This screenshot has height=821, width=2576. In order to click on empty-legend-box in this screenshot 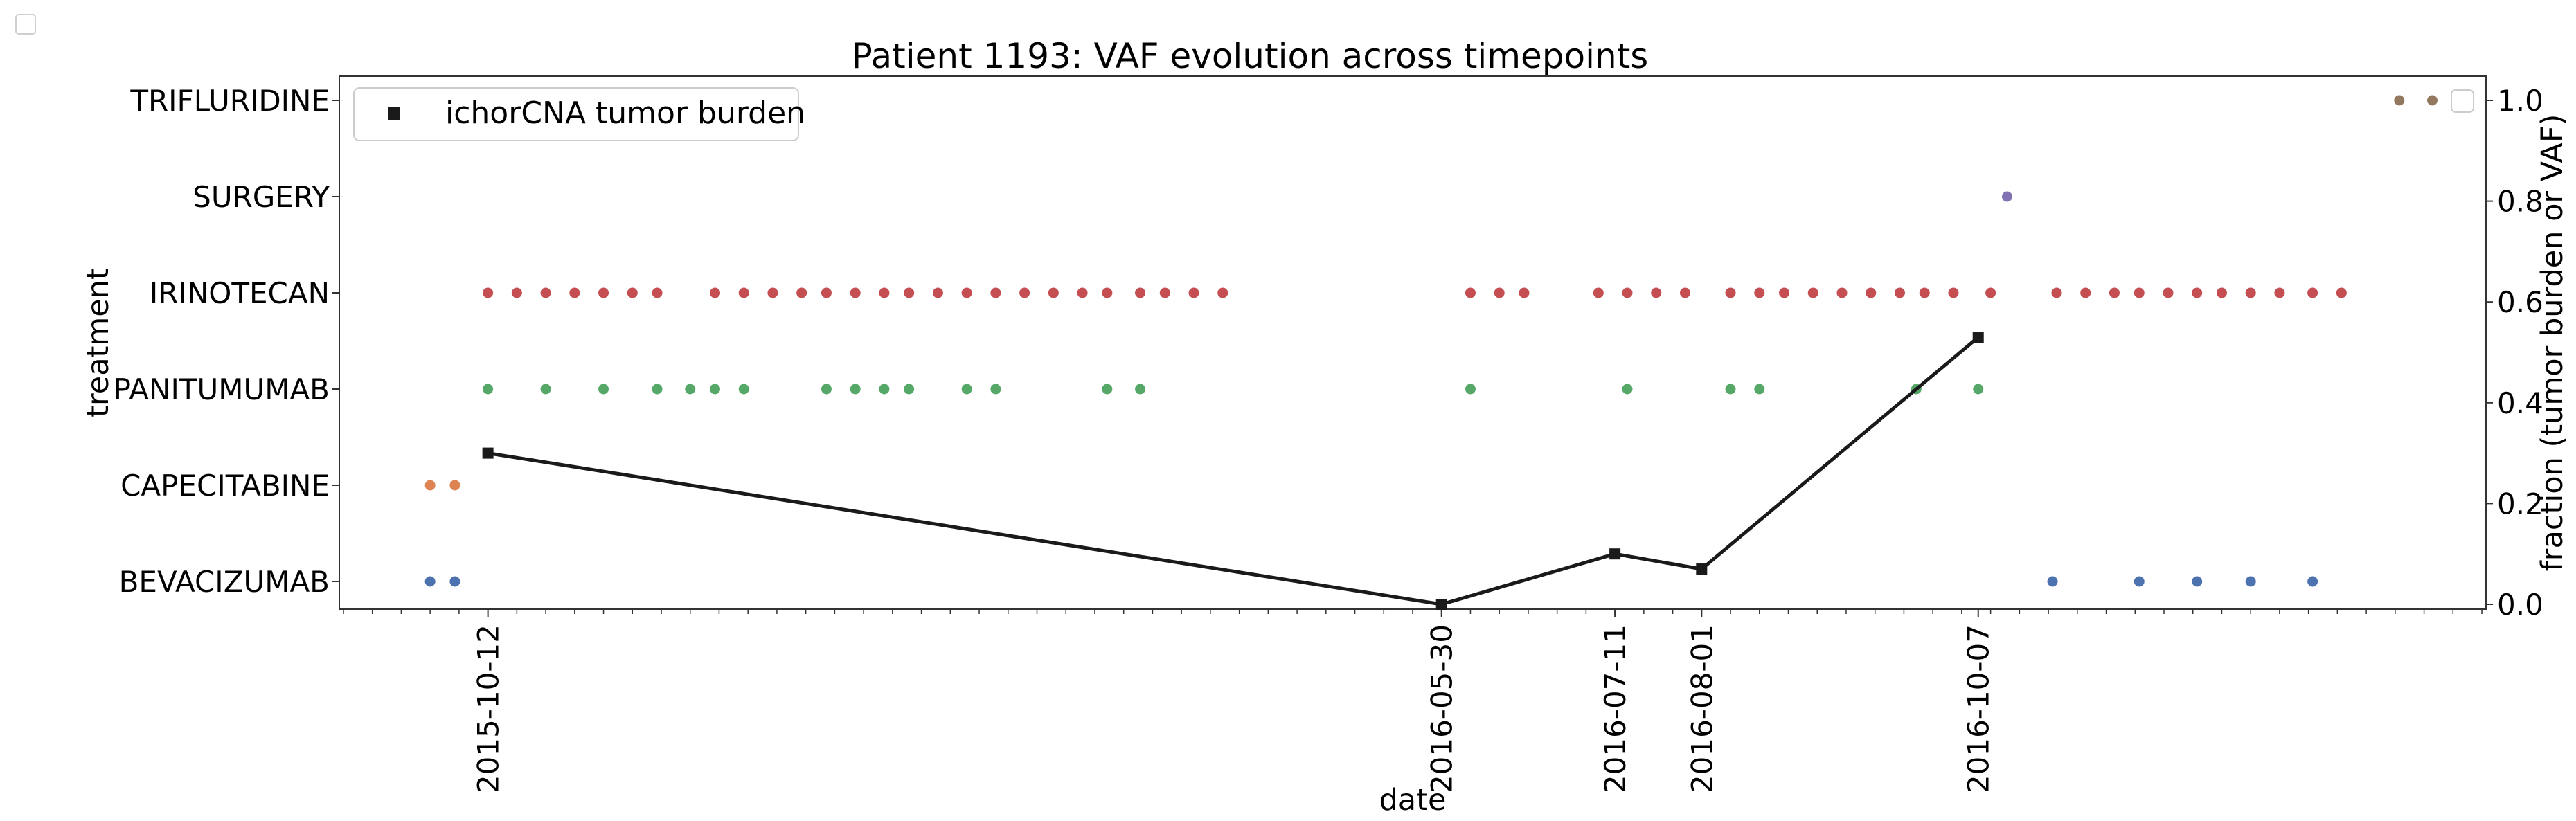, I will do `click(2462, 101)`.